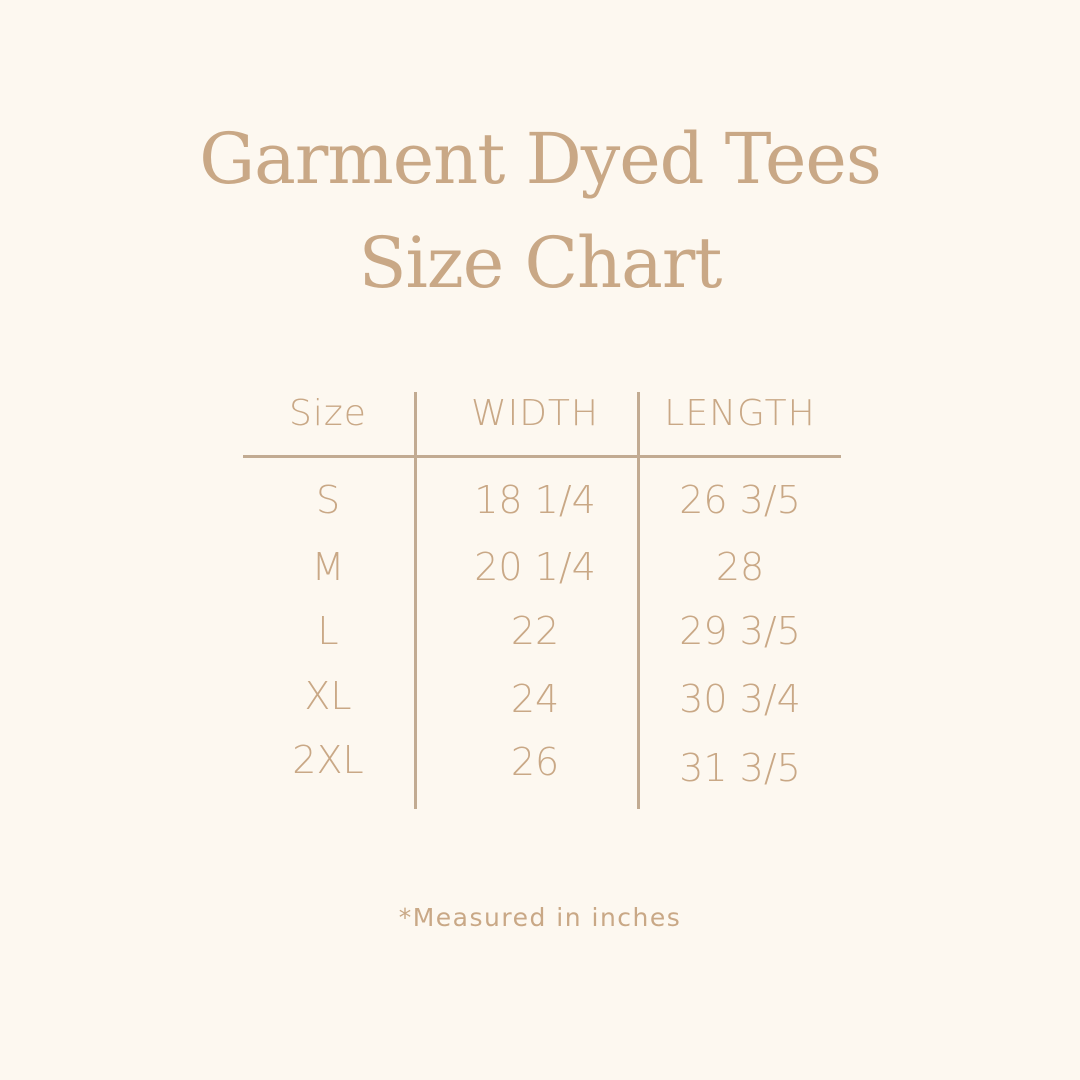 This screenshot has width=1080, height=1080. I want to click on title-line-1: Garment Dyed Tees, so click(540, 159).